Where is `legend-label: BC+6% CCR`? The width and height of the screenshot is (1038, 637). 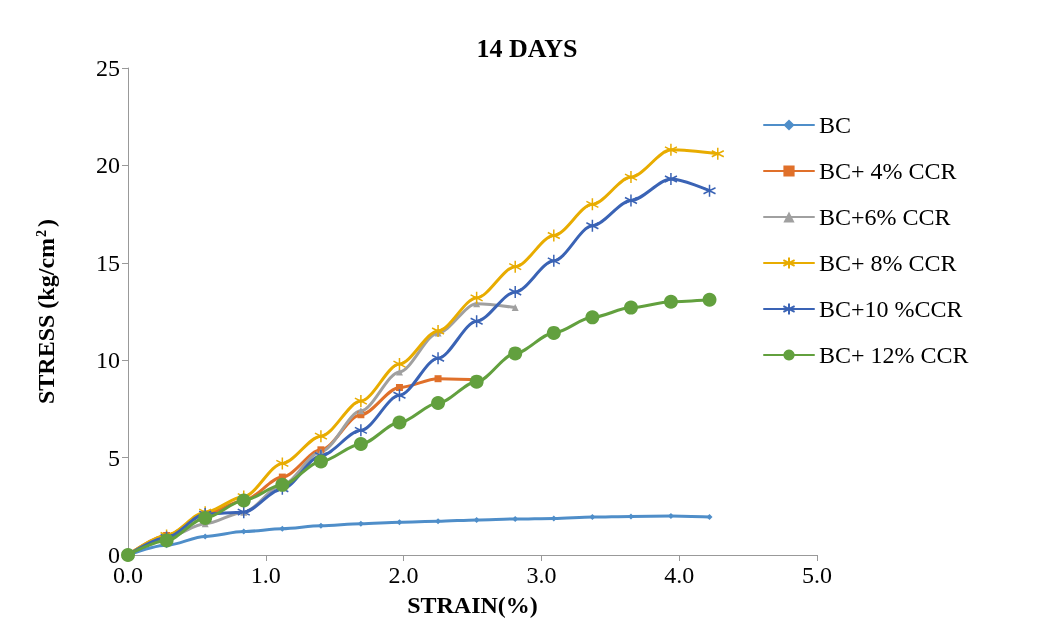
legend-label: BC+6% CCR is located at coordinates (885, 217).